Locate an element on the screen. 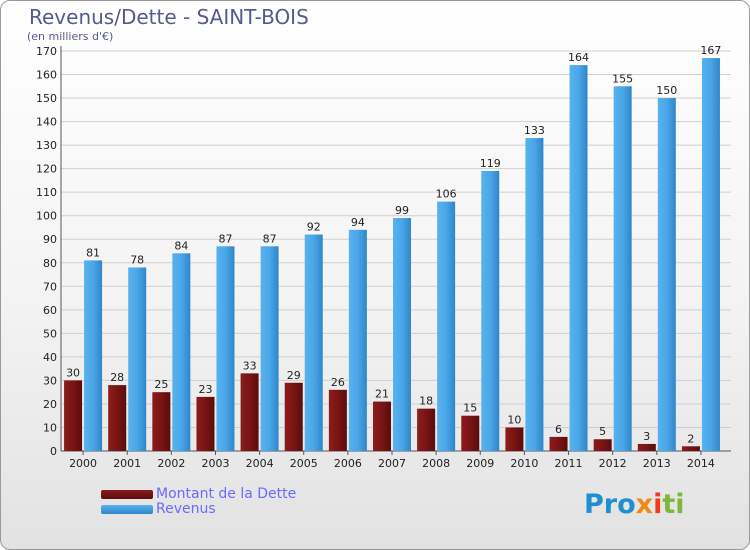 The image size is (750, 550). x-tick-label: 2014 is located at coordinates (701, 463).